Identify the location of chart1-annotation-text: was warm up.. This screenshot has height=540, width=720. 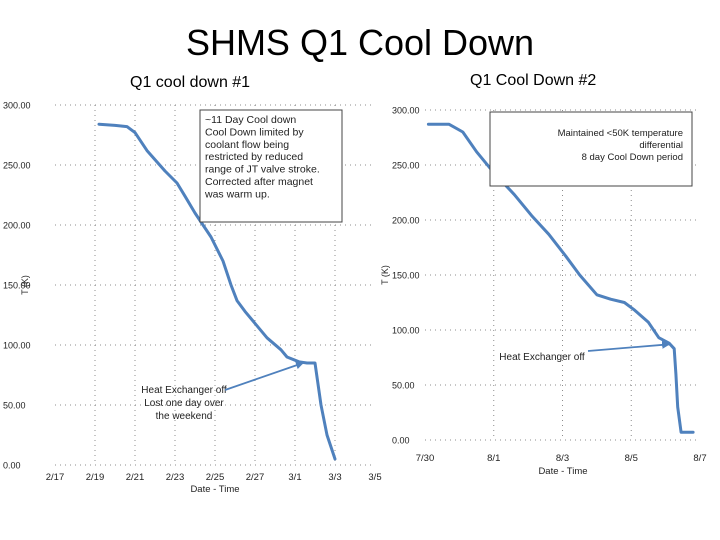
(237, 194).